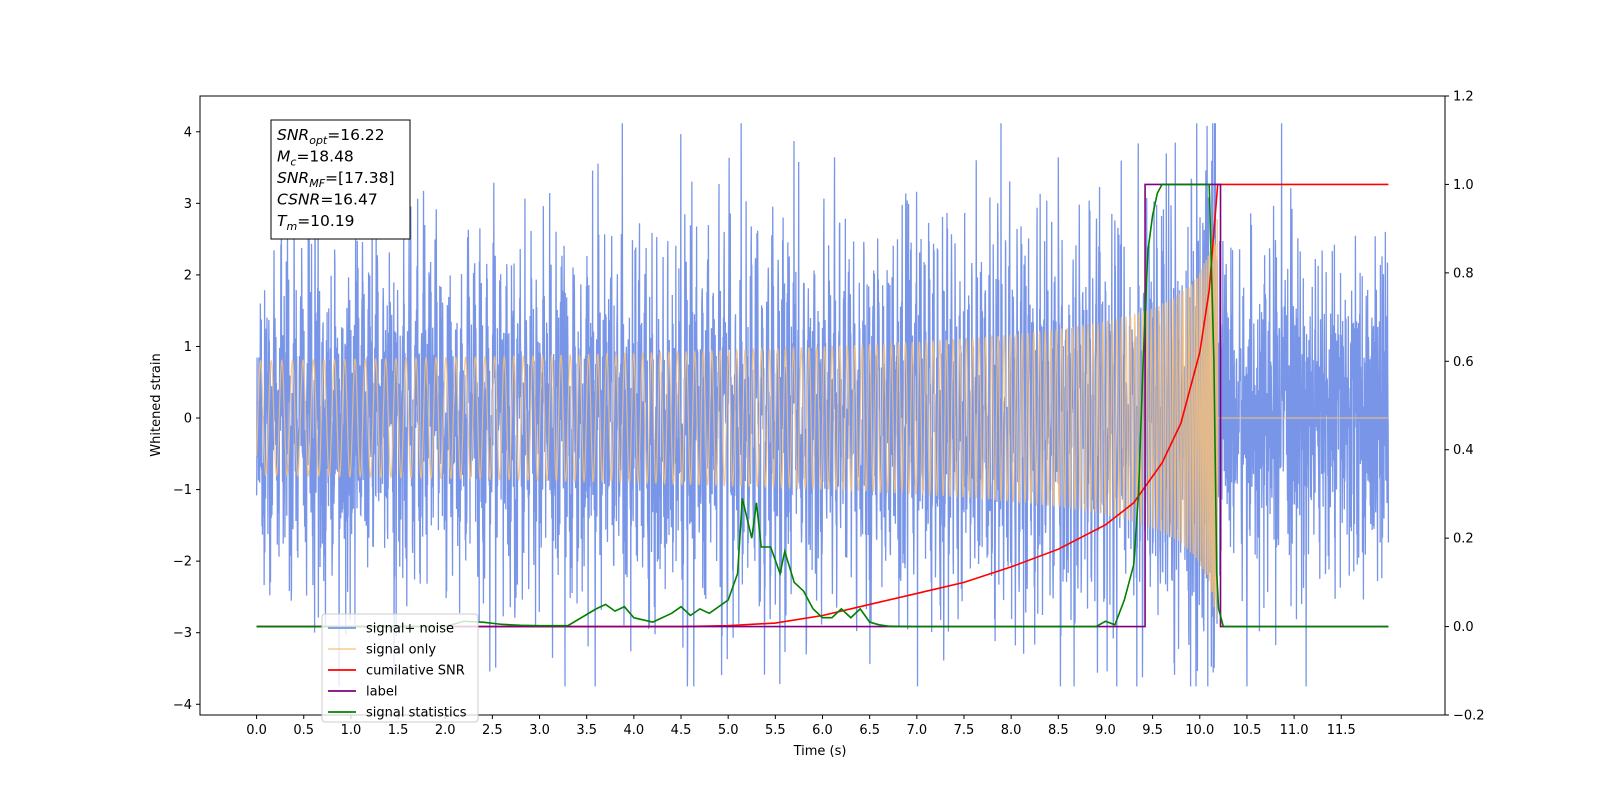  I want to click on legend-entry-label: cumilative SNR, so click(415, 671).